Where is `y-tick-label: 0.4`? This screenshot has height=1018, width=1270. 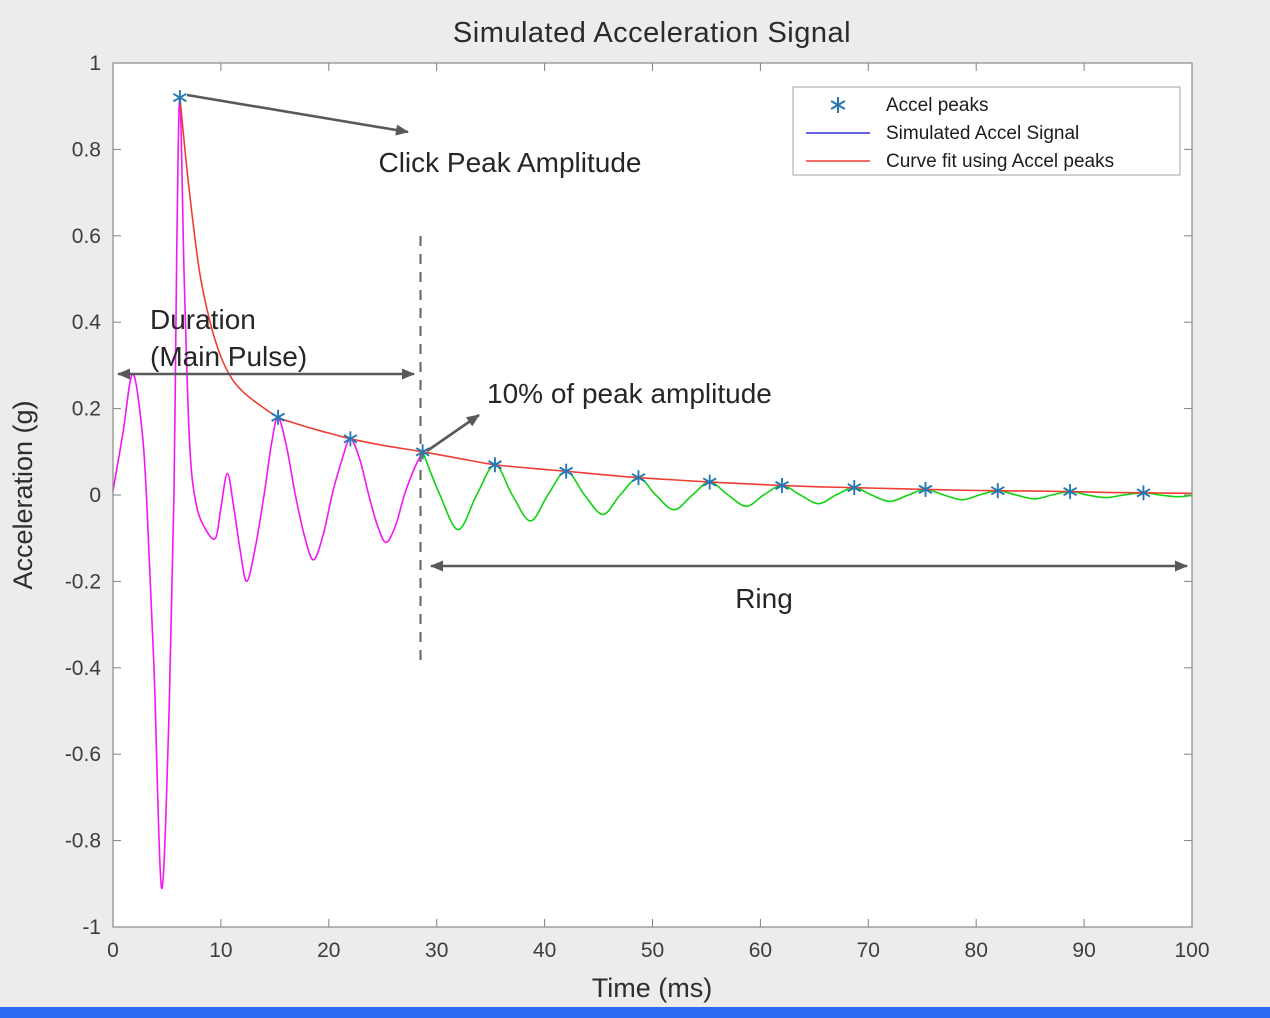 y-tick-label: 0.4 is located at coordinates (87, 322).